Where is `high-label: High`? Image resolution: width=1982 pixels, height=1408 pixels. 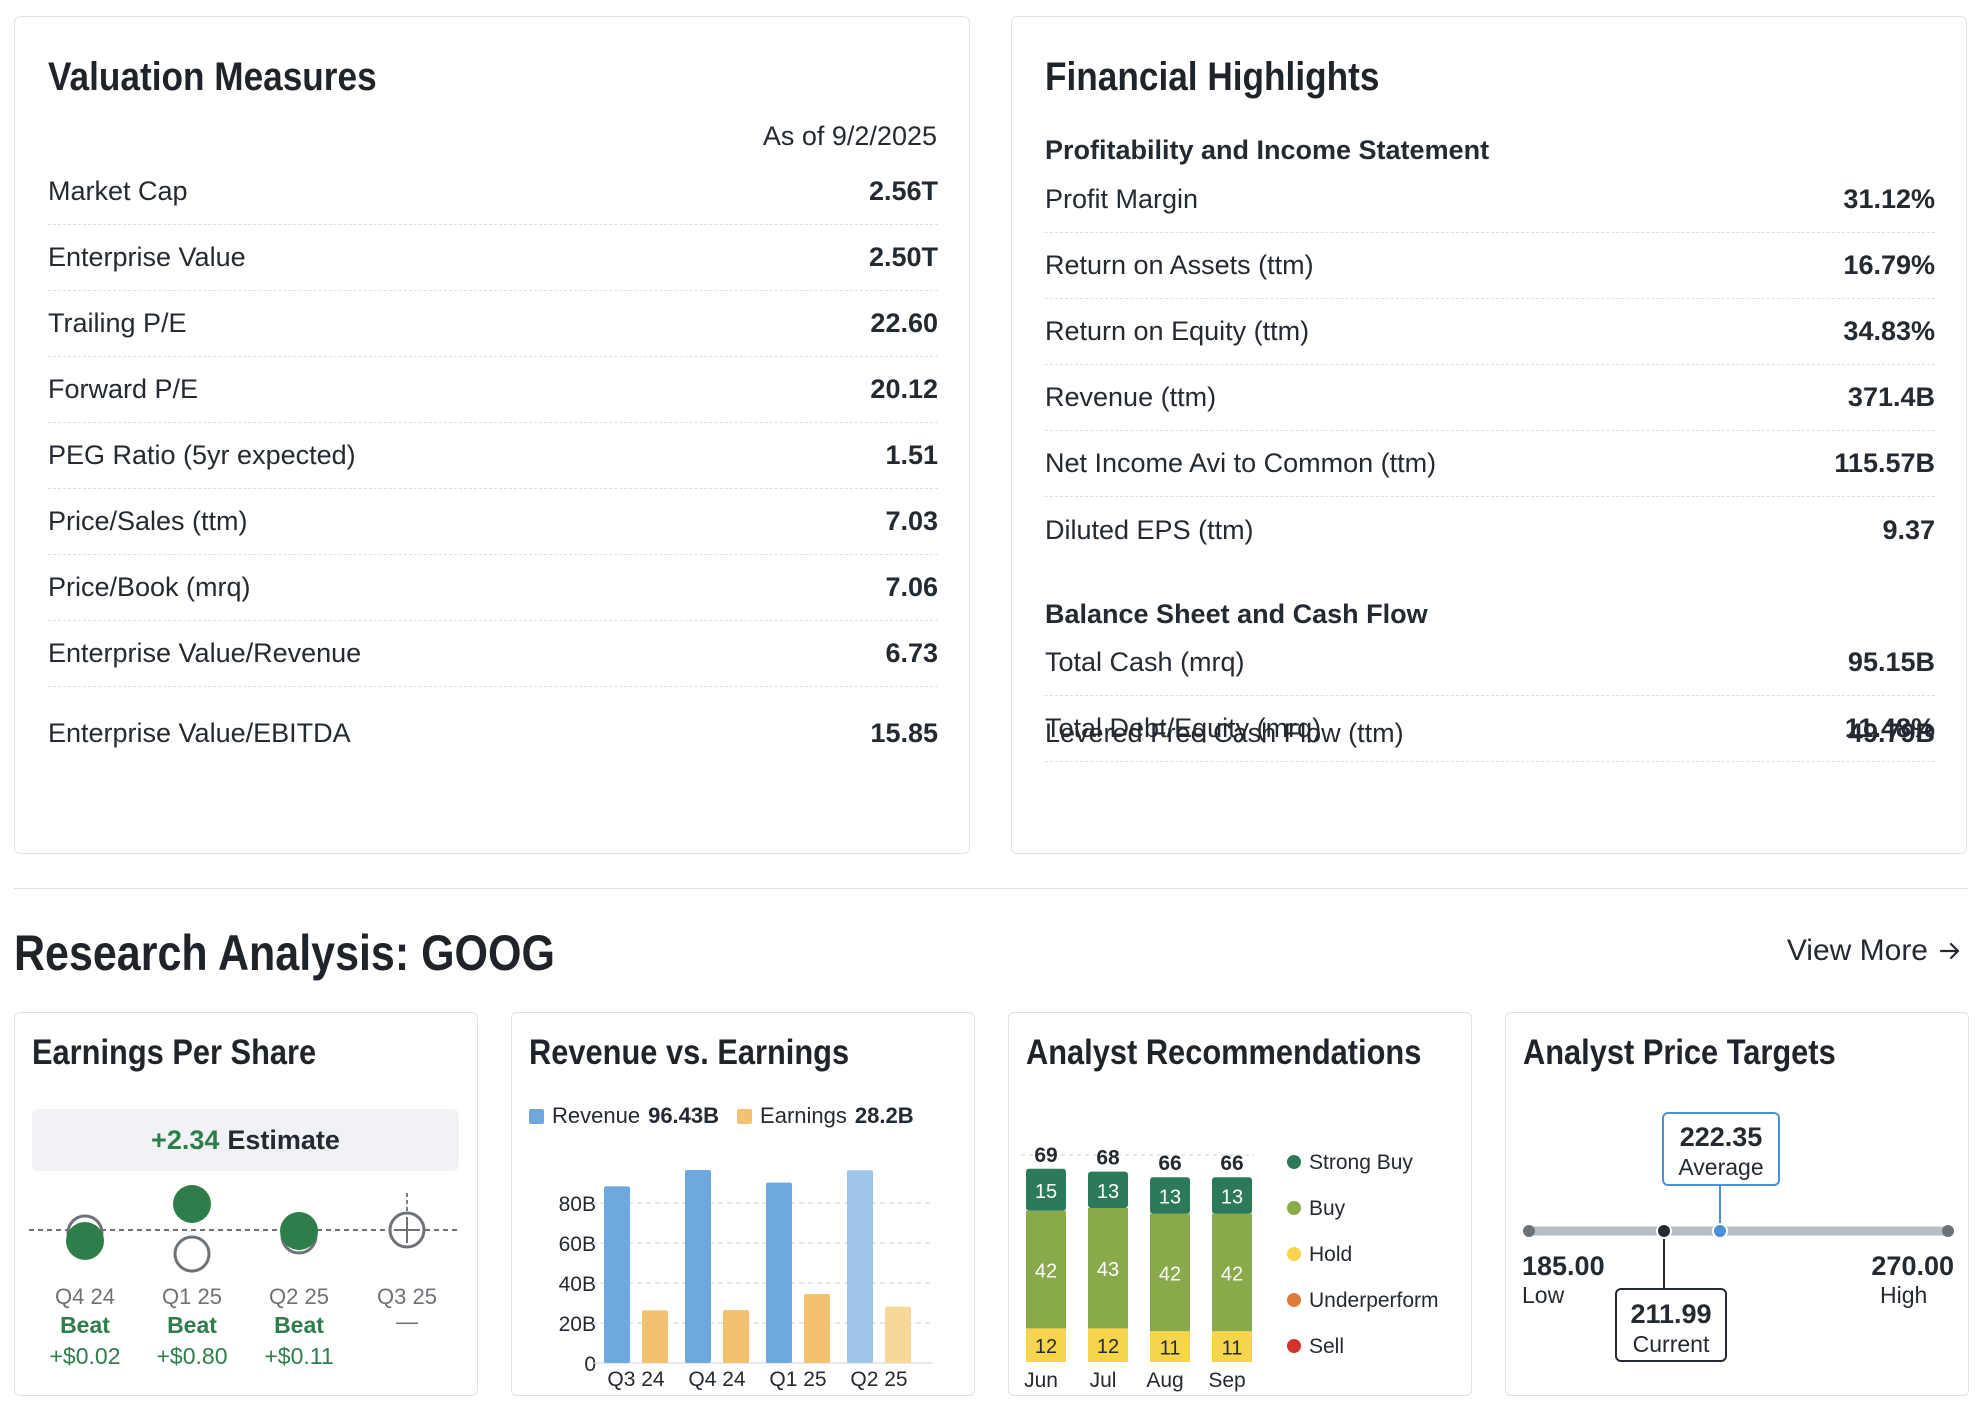
high-label: High is located at coordinates (1903, 1295).